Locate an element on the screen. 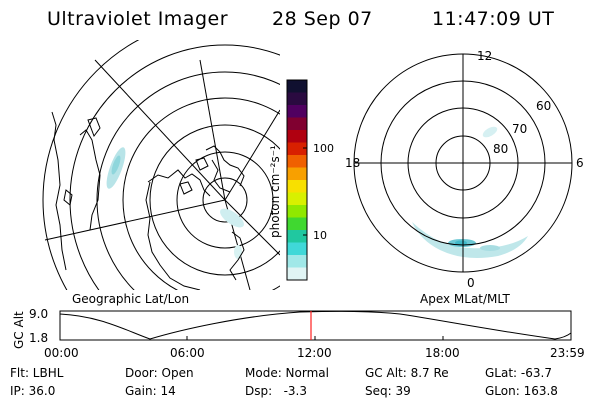  orbit-y-axis-label: GC Alt is located at coordinates (19, 330).